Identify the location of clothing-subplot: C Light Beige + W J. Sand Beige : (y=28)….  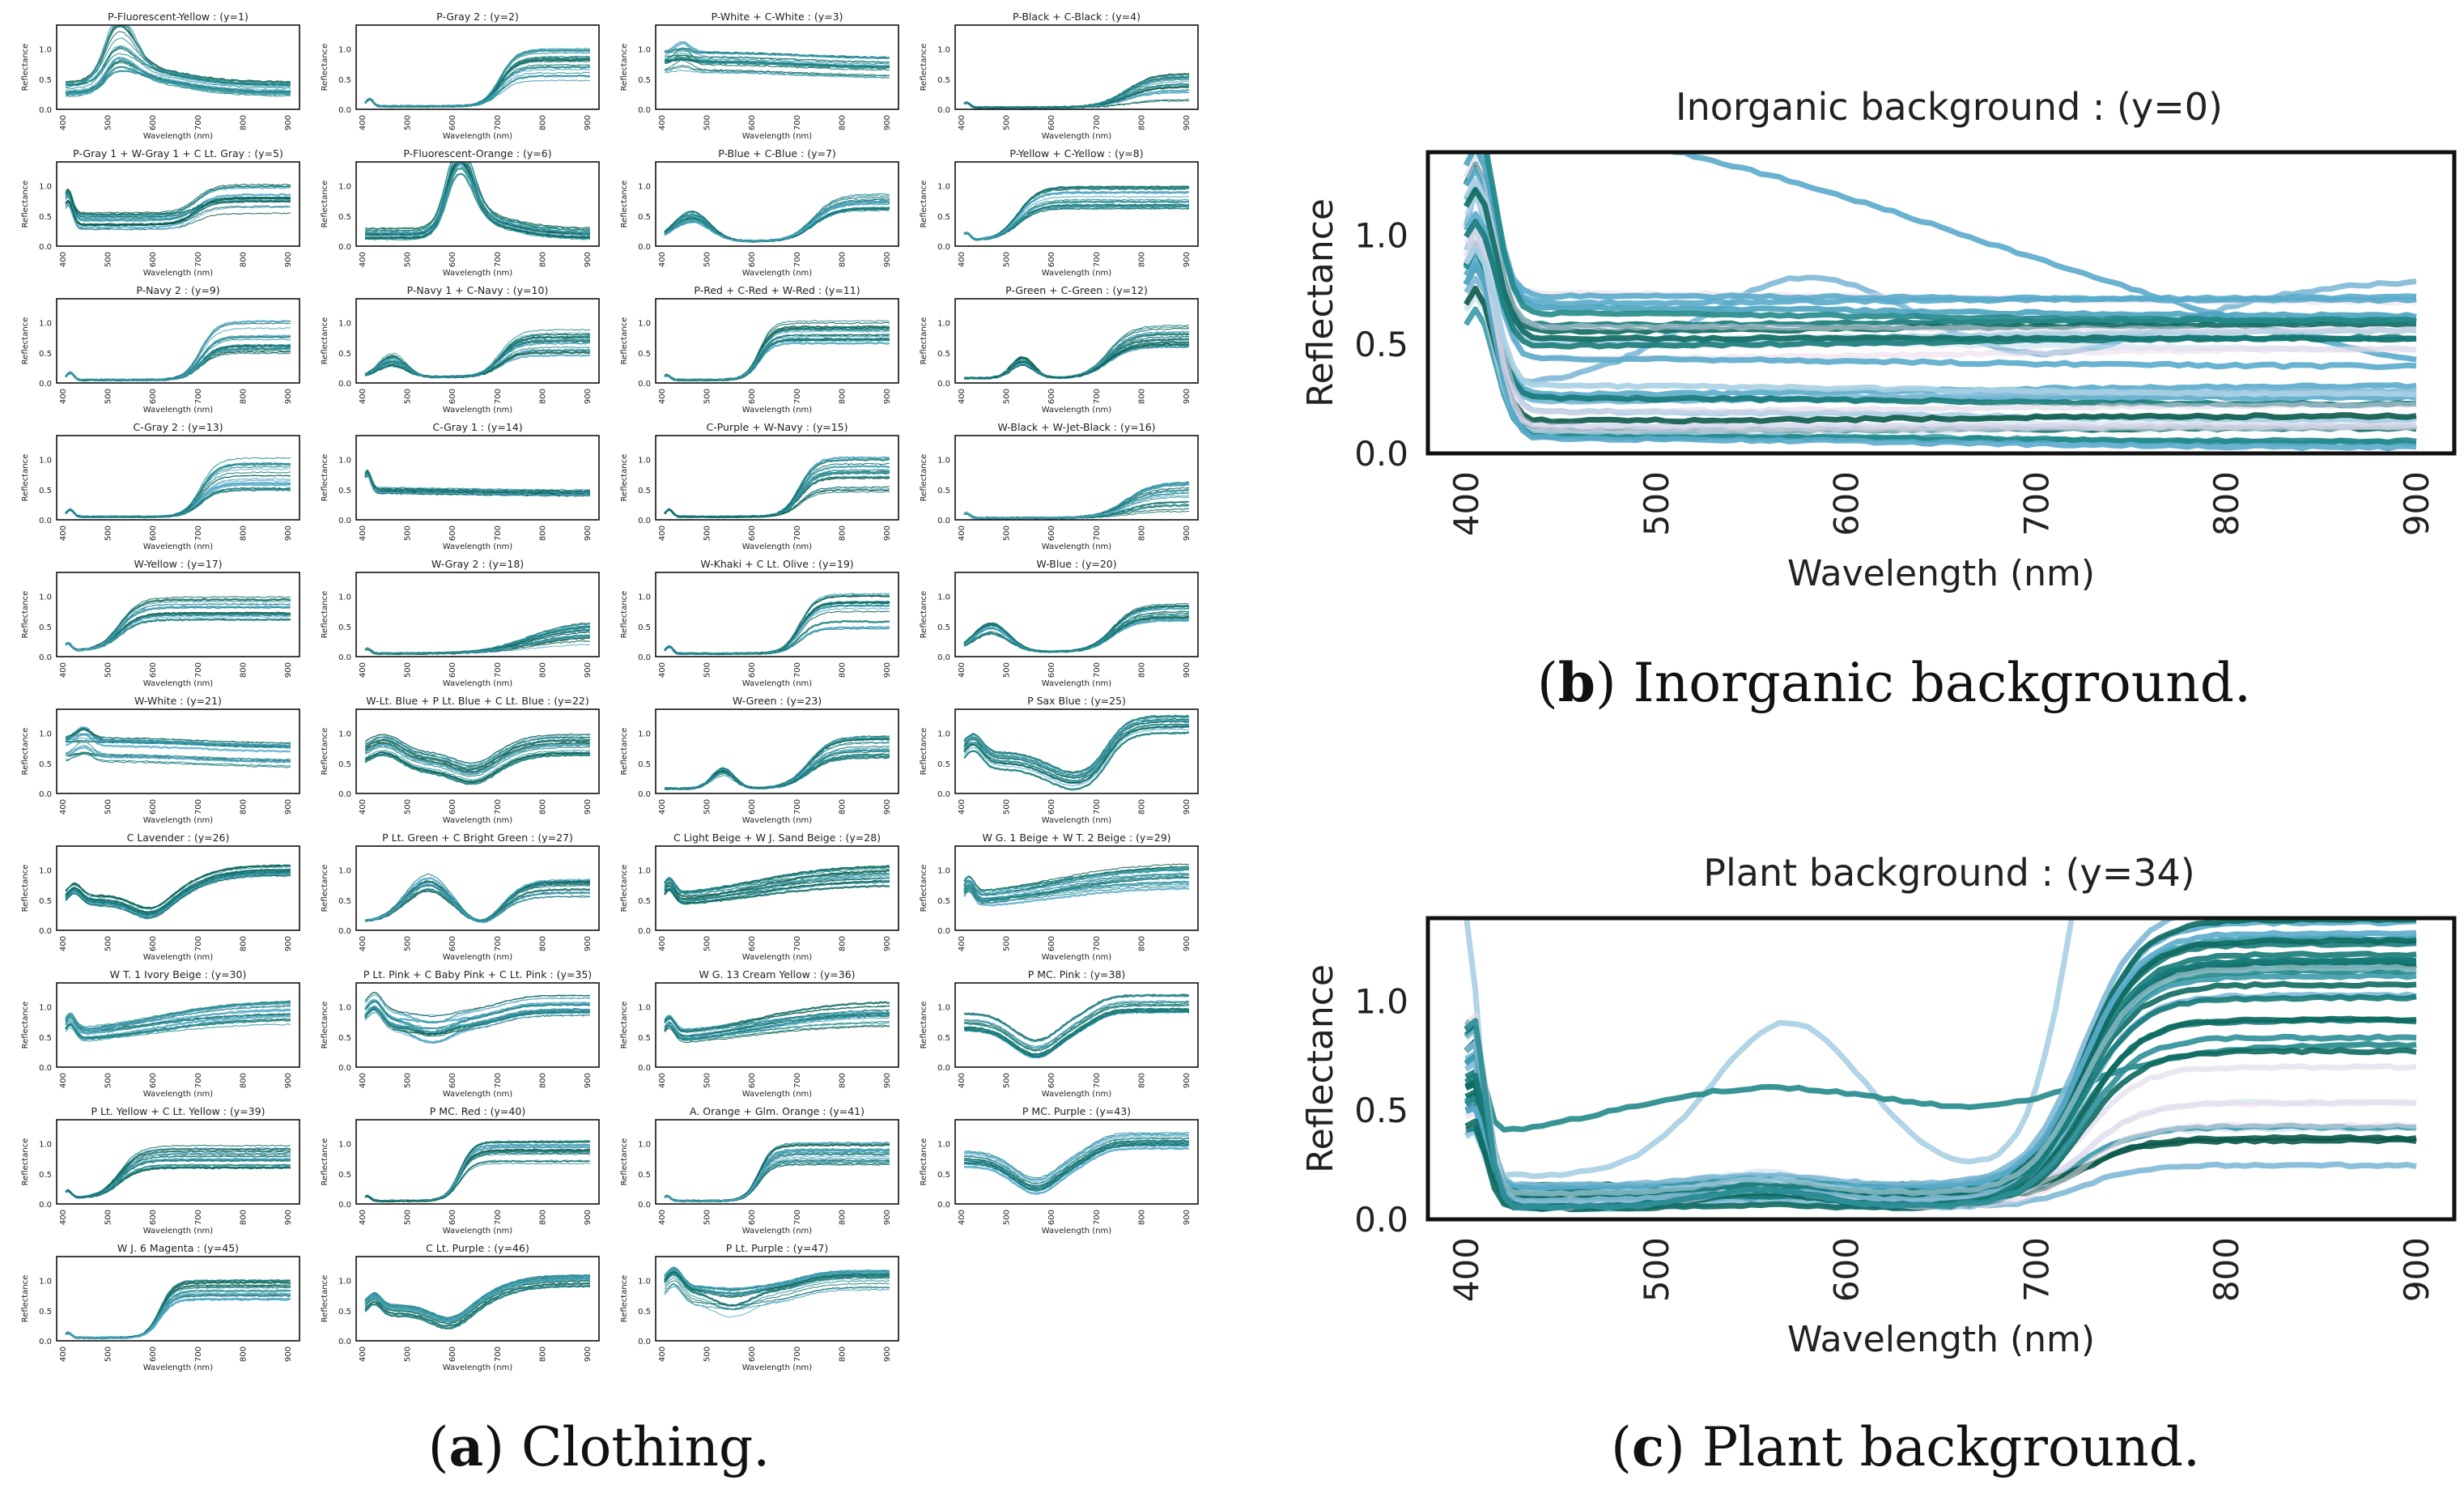
(760, 897).